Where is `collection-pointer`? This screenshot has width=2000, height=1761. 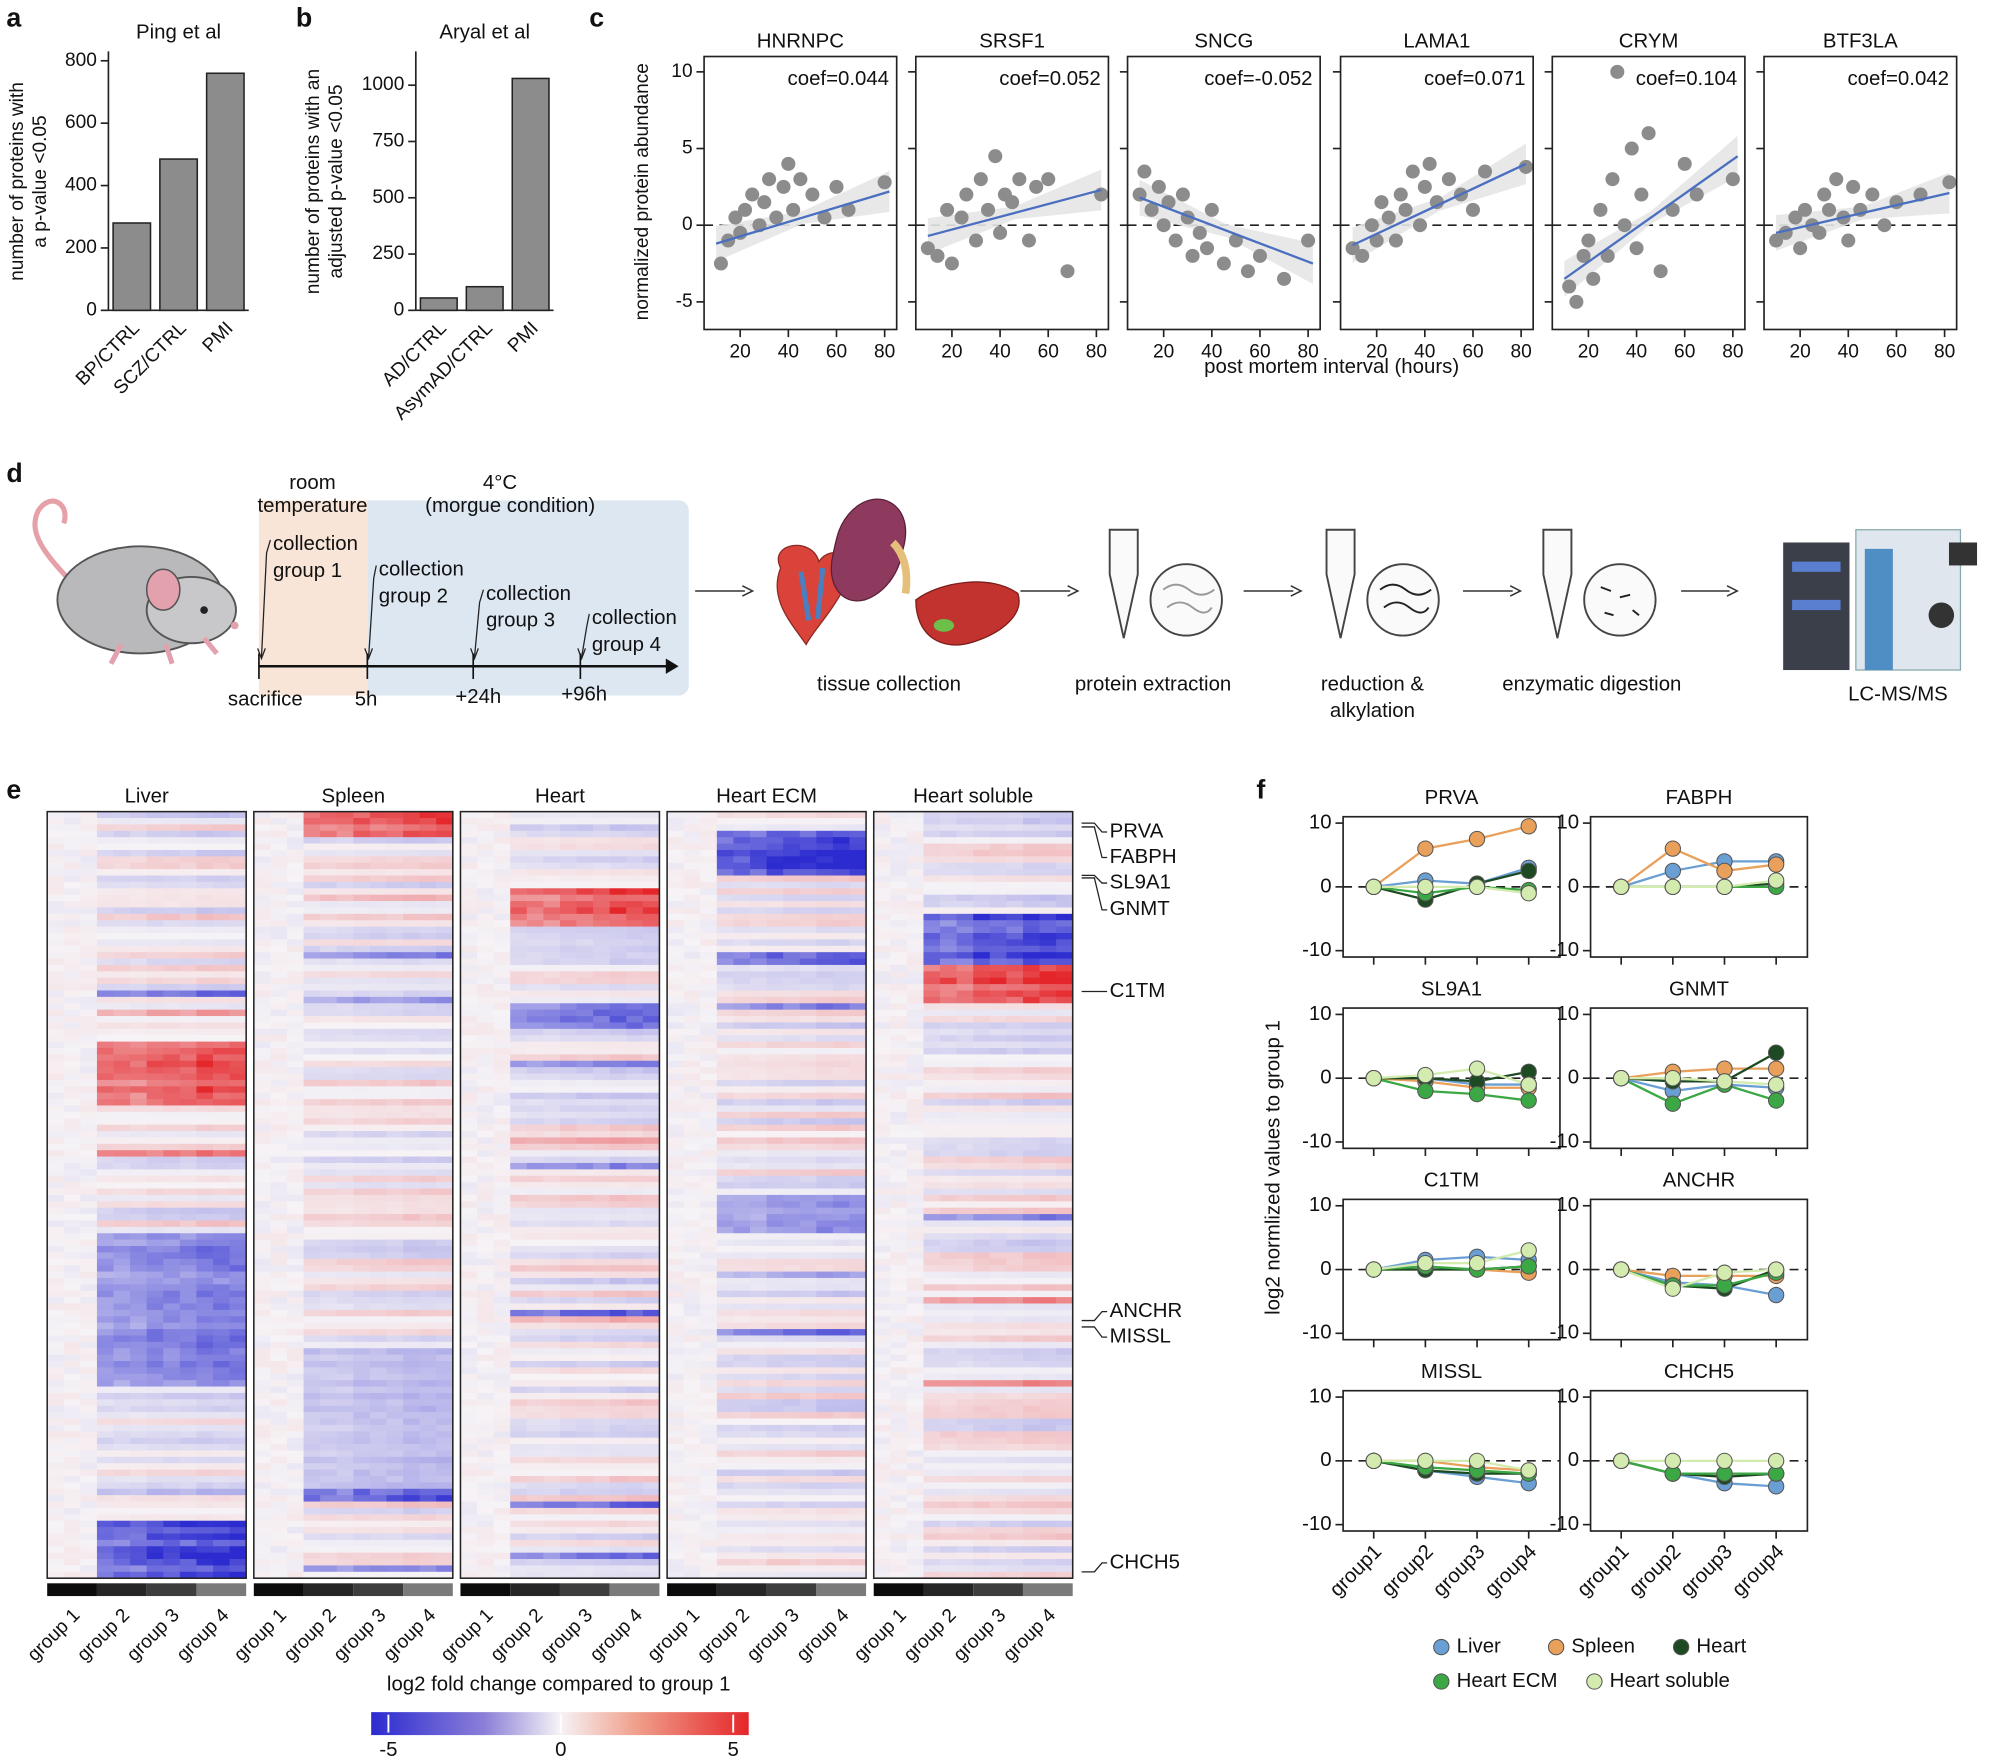 collection-pointer is located at coordinates (372, 611).